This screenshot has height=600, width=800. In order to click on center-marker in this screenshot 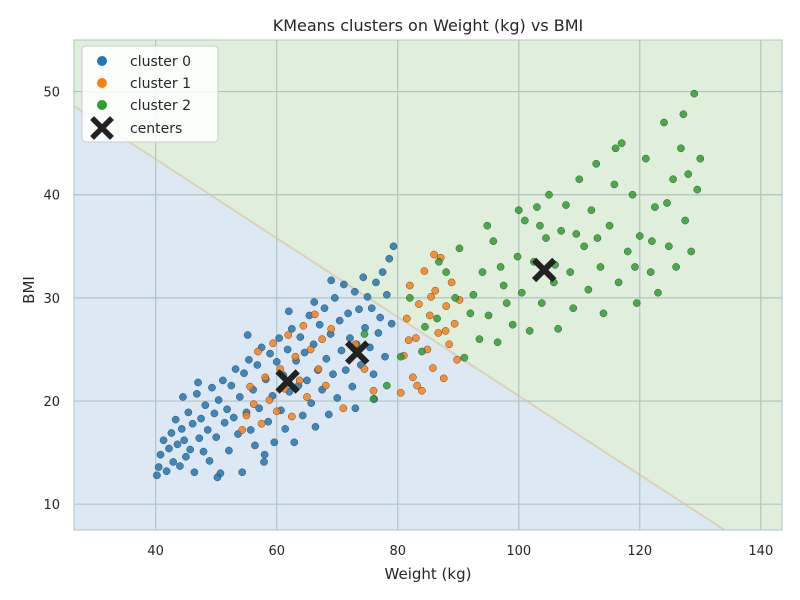, I will do `click(357, 352)`.